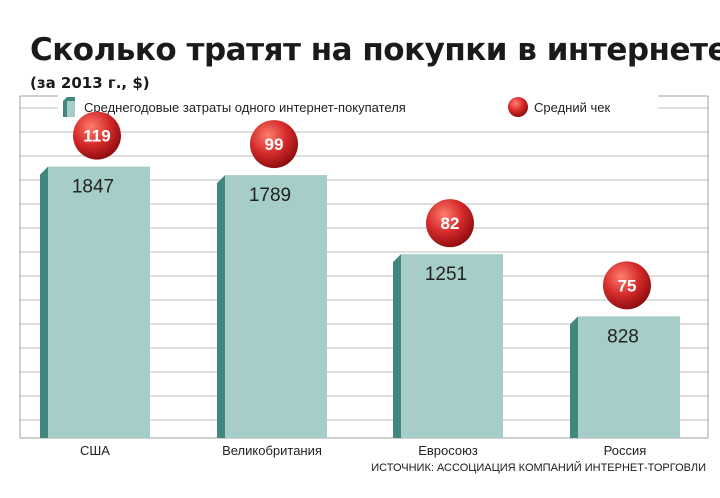 This screenshot has height=498, width=720. I want to click on legend-background, so click(358, 105).